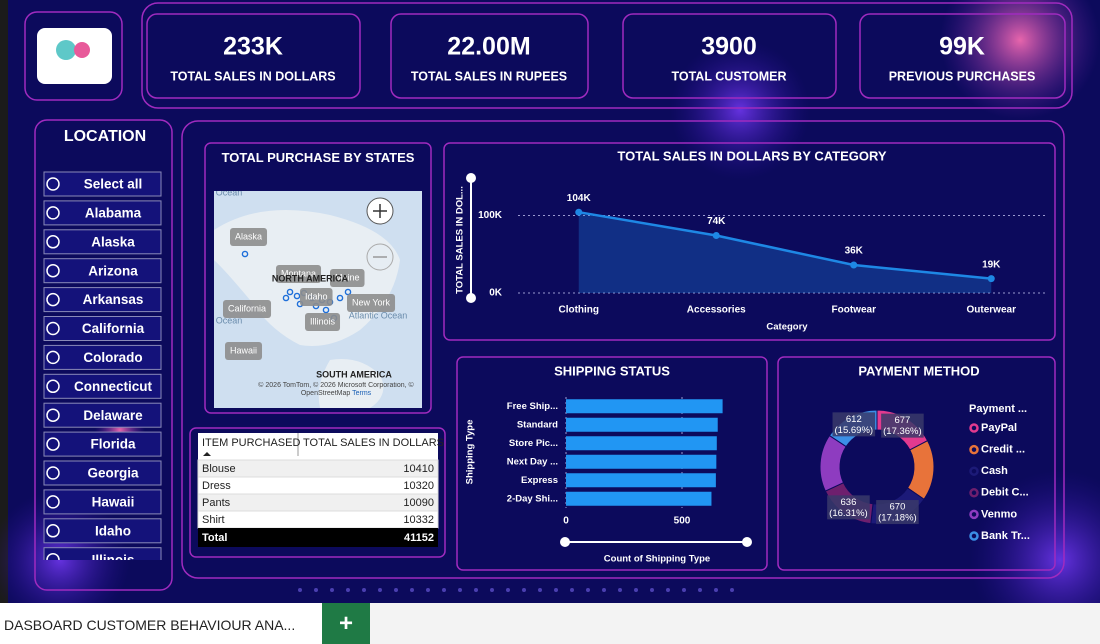 The height and width of the screenshot is (644, 1100). I want to click on add-sheet-button: +, so click(346, 623).